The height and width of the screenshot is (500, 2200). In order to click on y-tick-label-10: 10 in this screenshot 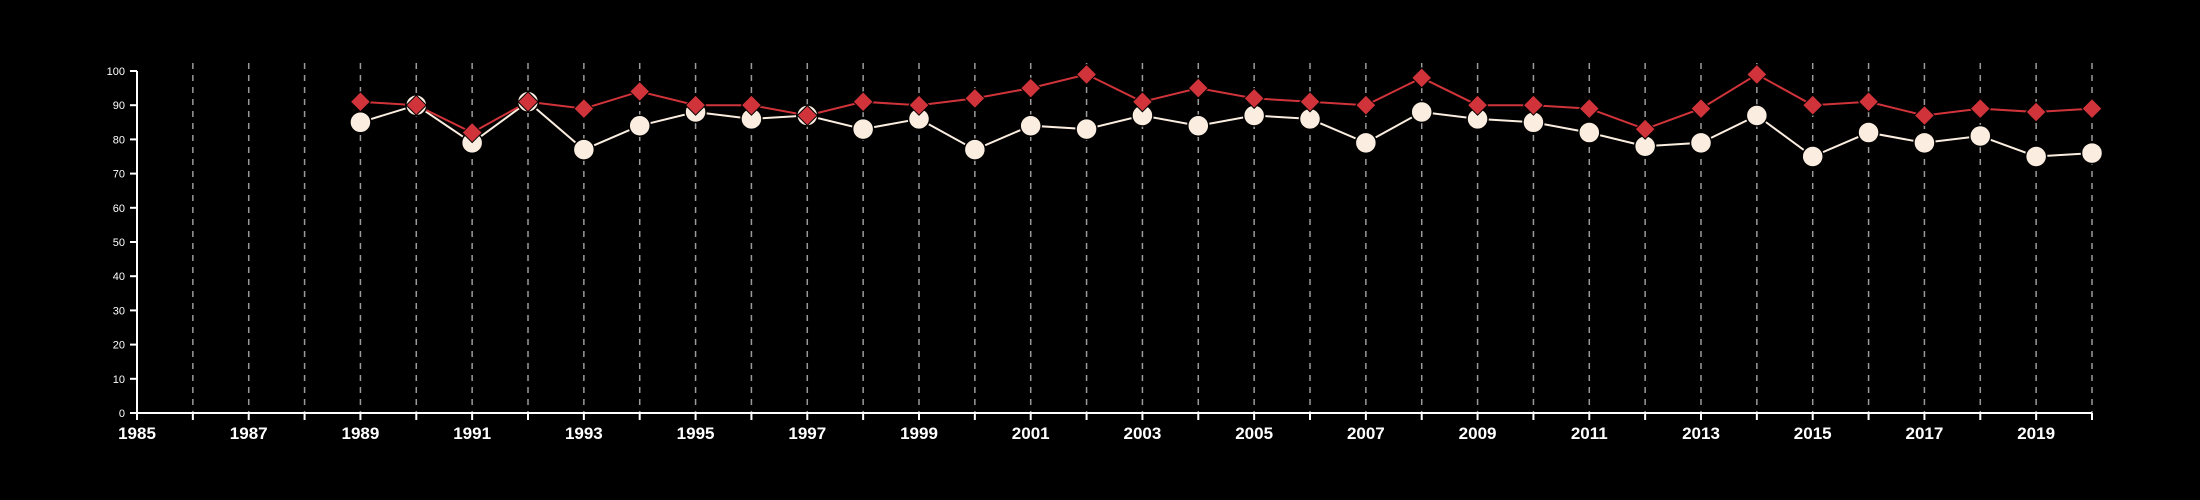, I will do `click(119, 380)`.